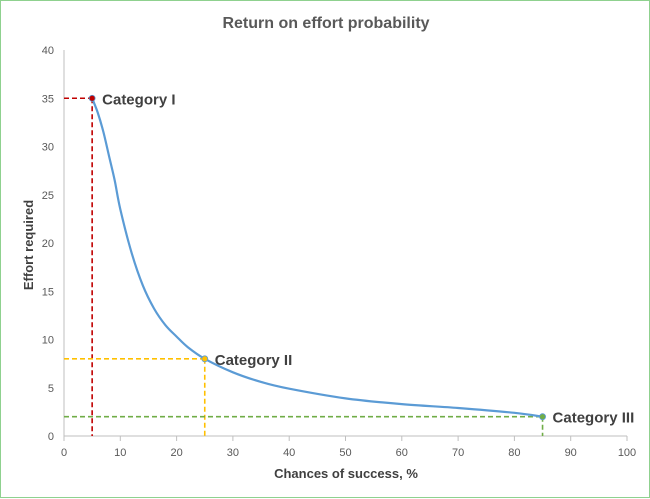 Image resolution: width=650 pixels, height=499 pixels. Describe the element at coordinates (289, 453) in the screenshot. I see `x-tick-label: 40` at that location.